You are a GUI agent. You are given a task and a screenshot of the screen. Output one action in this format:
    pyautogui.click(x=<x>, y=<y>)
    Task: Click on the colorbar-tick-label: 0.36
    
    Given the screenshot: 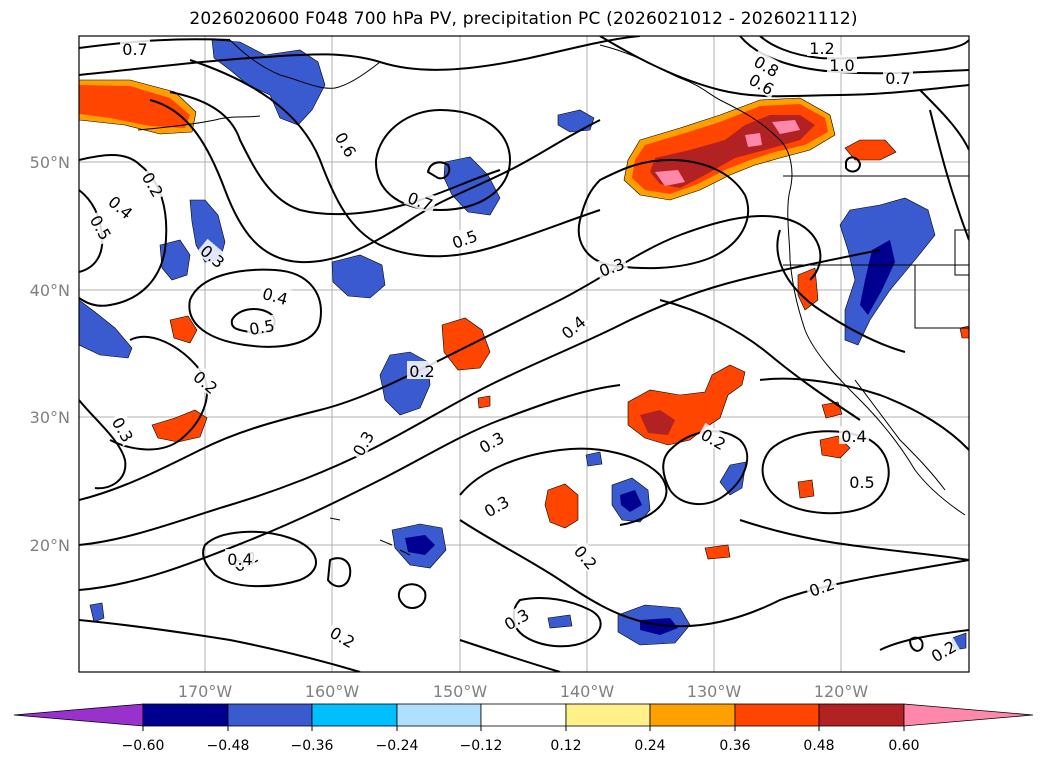 What is the action you would take?
    pyautogui.click(x=734, y=746)
    